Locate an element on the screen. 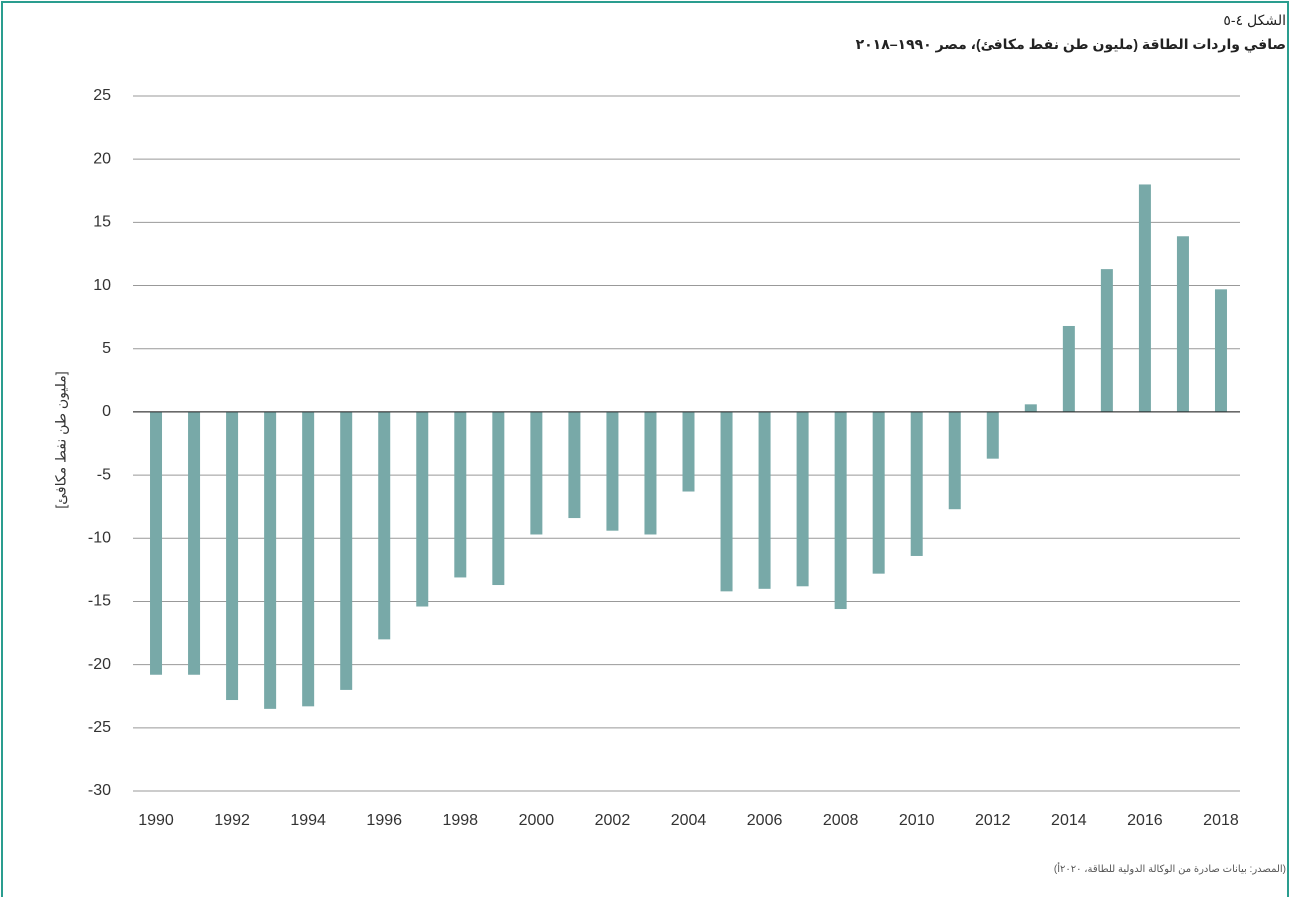 The height and width of the screenshot is (897, 1292). x-tick-label: 2008 is located at coordinates (841, 820).